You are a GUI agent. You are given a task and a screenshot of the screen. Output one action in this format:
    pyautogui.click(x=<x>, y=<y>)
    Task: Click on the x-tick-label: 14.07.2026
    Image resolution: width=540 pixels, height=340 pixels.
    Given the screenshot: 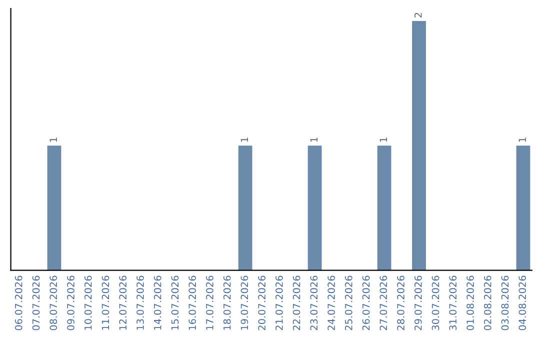 What is the action you would take?
    pyautogui.click(x=158, y=303)
    